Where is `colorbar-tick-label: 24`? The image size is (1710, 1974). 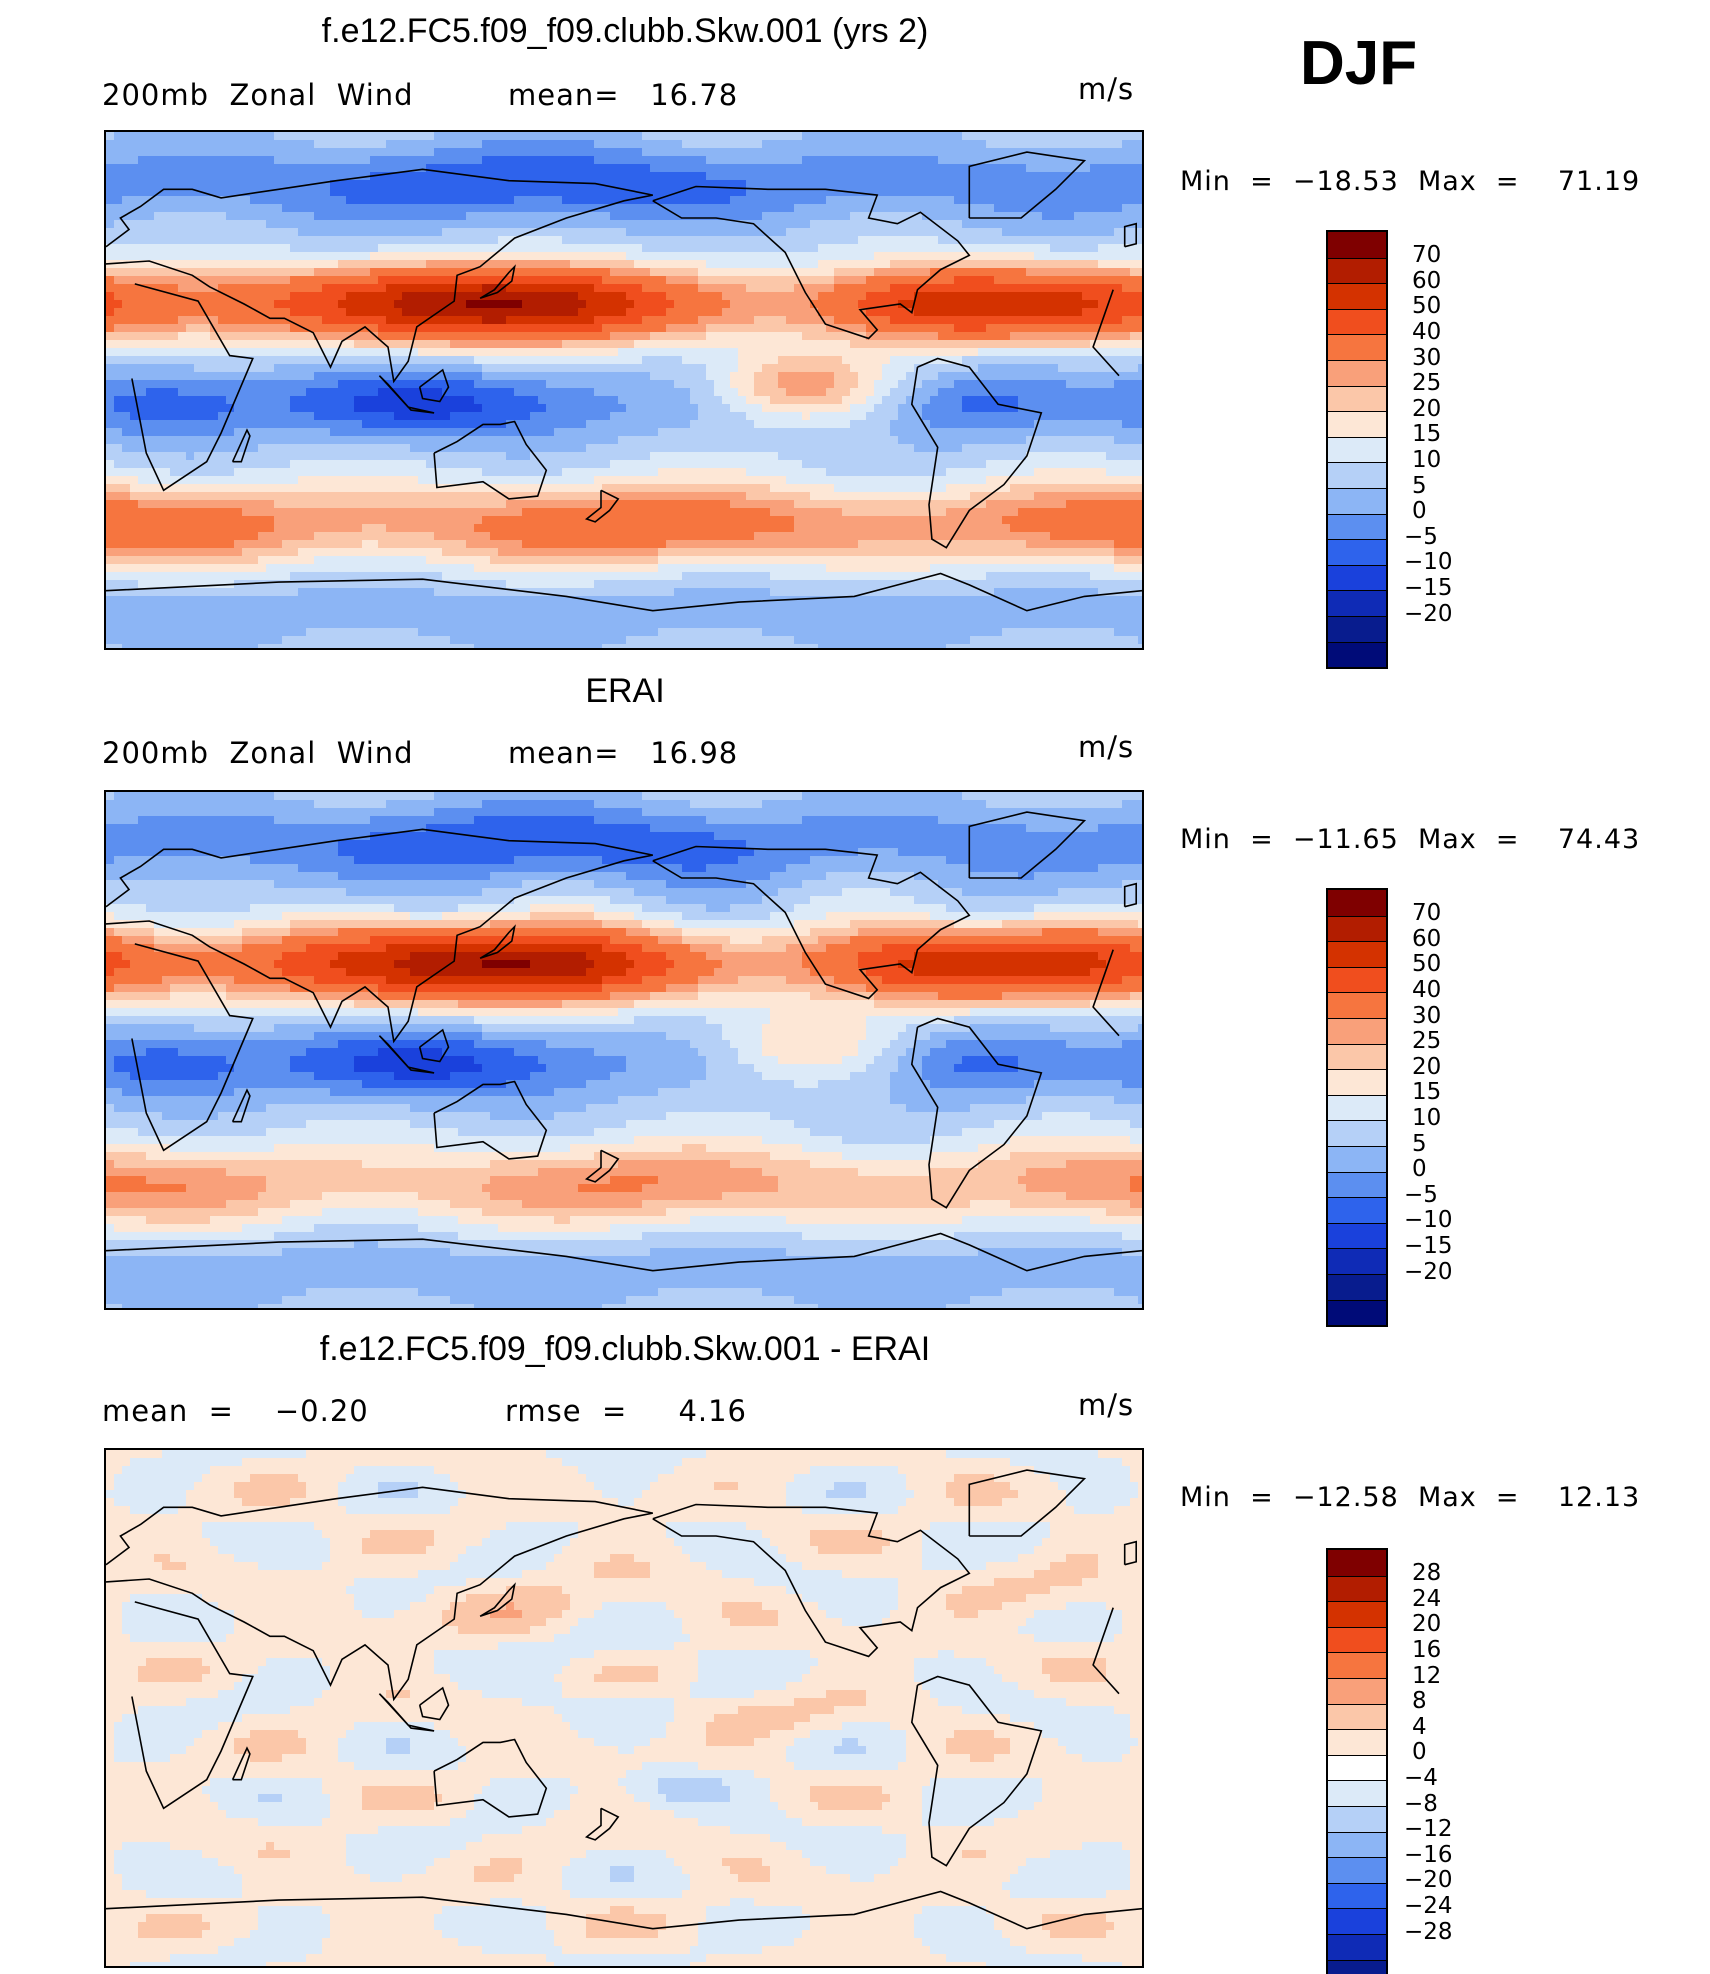
colorbar-tick-label: 24 is located at coordinates (1426, 1599).